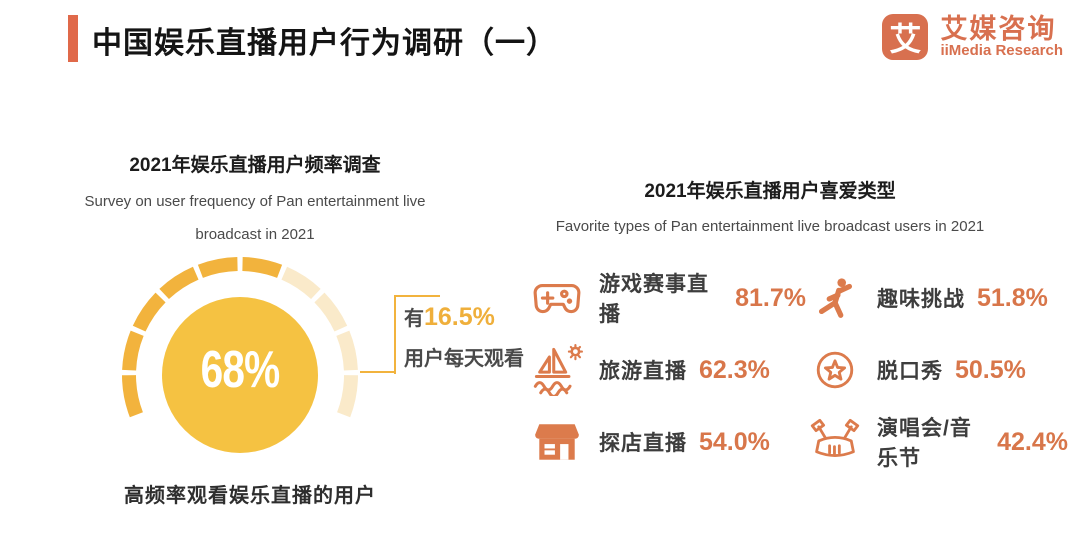  Describe the element at coordinates (921, 299) in the screenshot. I see `stat-label: 趣味挑战` at that location.